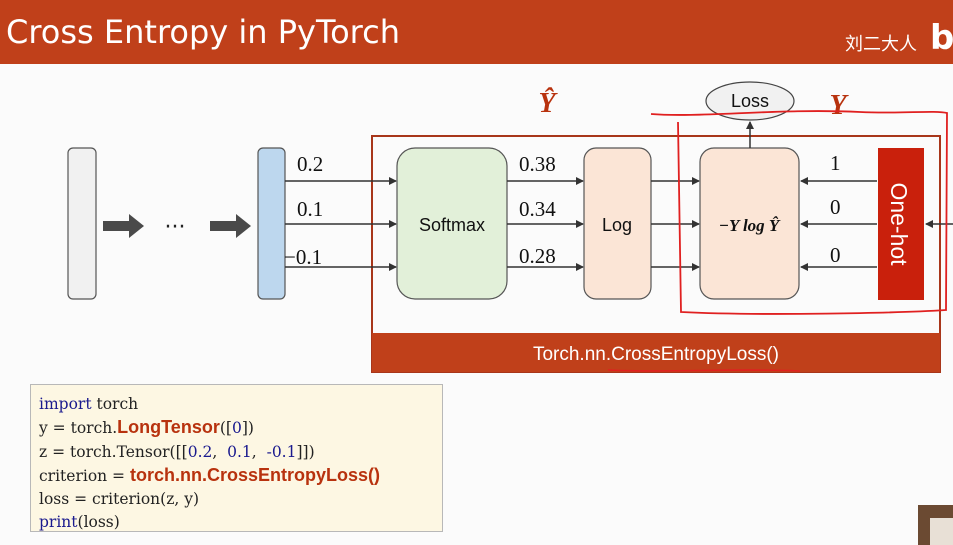  What do you see at coordinates (240, 522) in the screenshot?
I see `code-line-6: print(loss)` at bounding box center [240, 522].